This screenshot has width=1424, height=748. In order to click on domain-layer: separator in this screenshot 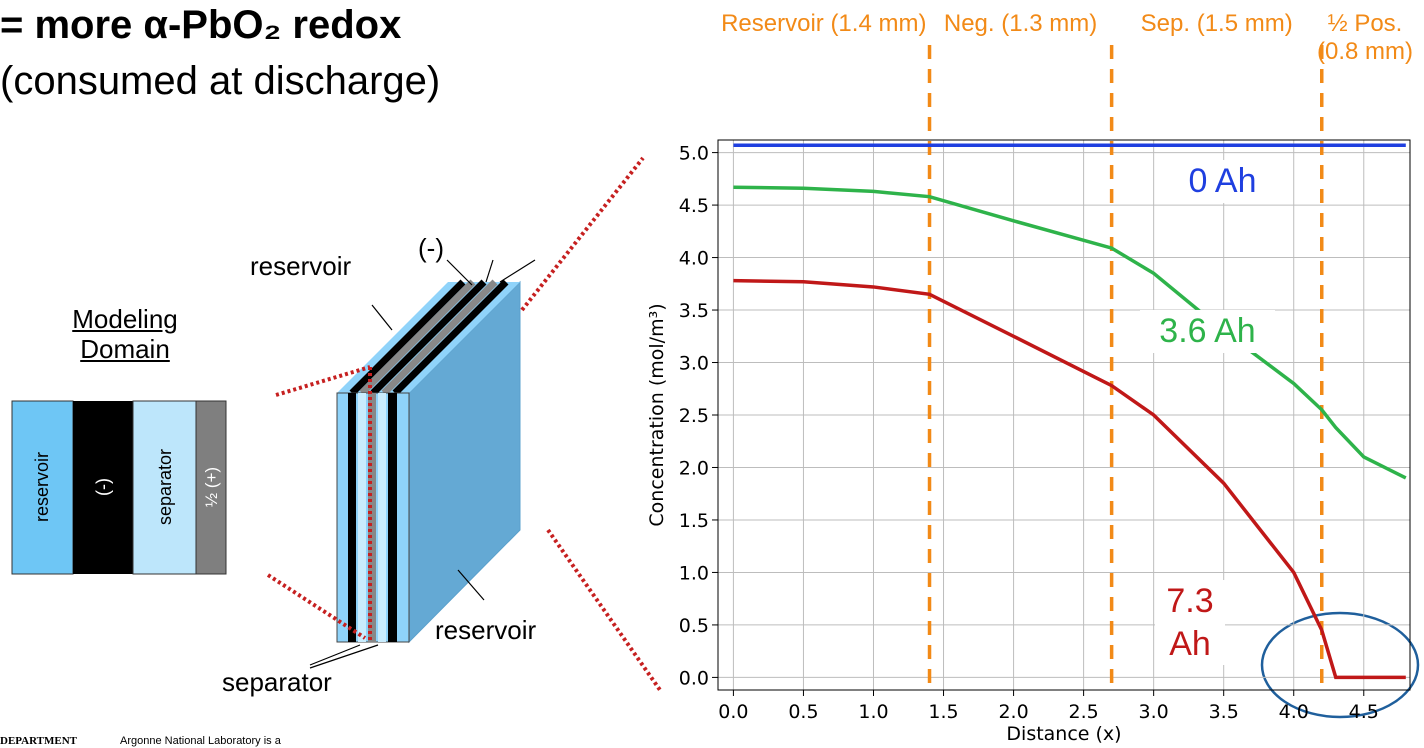, I will do `click(165, 487)`.